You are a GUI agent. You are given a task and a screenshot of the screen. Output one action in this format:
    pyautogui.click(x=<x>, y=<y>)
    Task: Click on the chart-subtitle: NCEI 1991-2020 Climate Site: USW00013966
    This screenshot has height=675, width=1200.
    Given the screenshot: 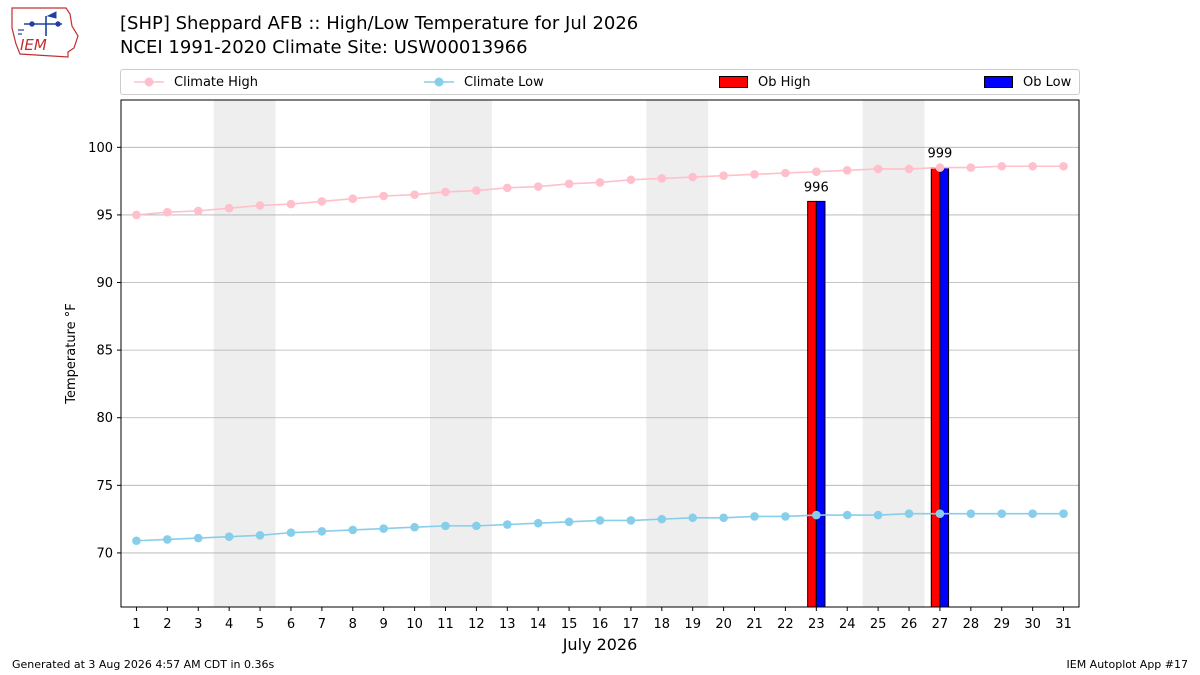 What is the action you would take?
    pyautogui.click(x=324, y=47)
    